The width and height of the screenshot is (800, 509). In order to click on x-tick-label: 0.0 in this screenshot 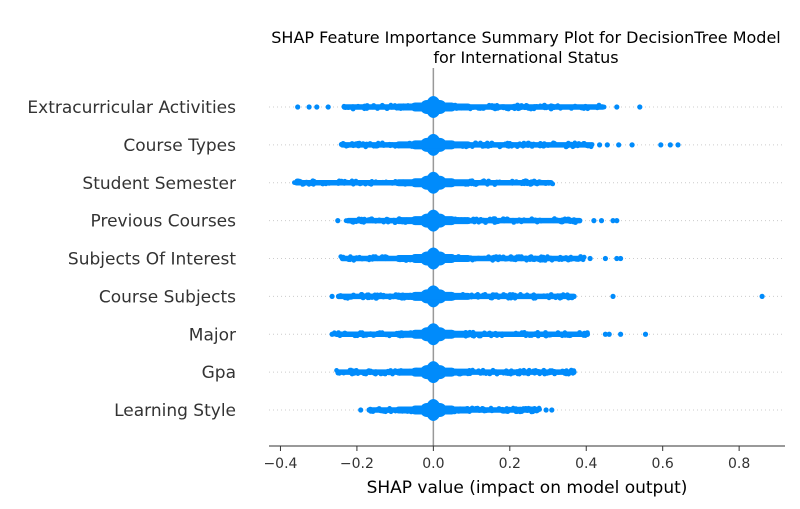, I will do `click(433, 464)`.